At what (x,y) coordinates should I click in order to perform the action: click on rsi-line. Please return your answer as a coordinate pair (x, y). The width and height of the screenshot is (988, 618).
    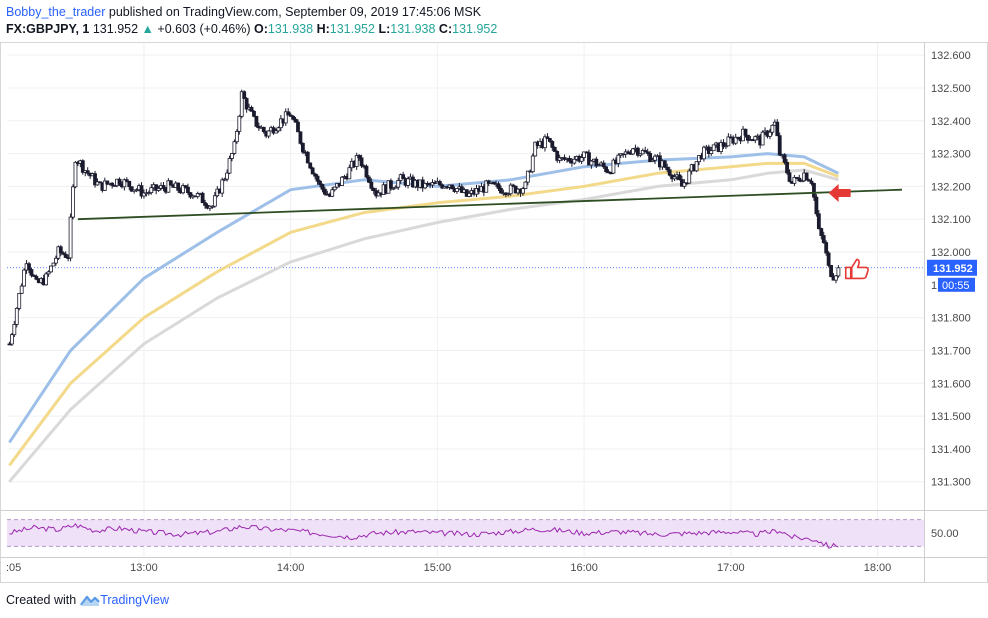
    Looking at the image, I should click on (424, 535).